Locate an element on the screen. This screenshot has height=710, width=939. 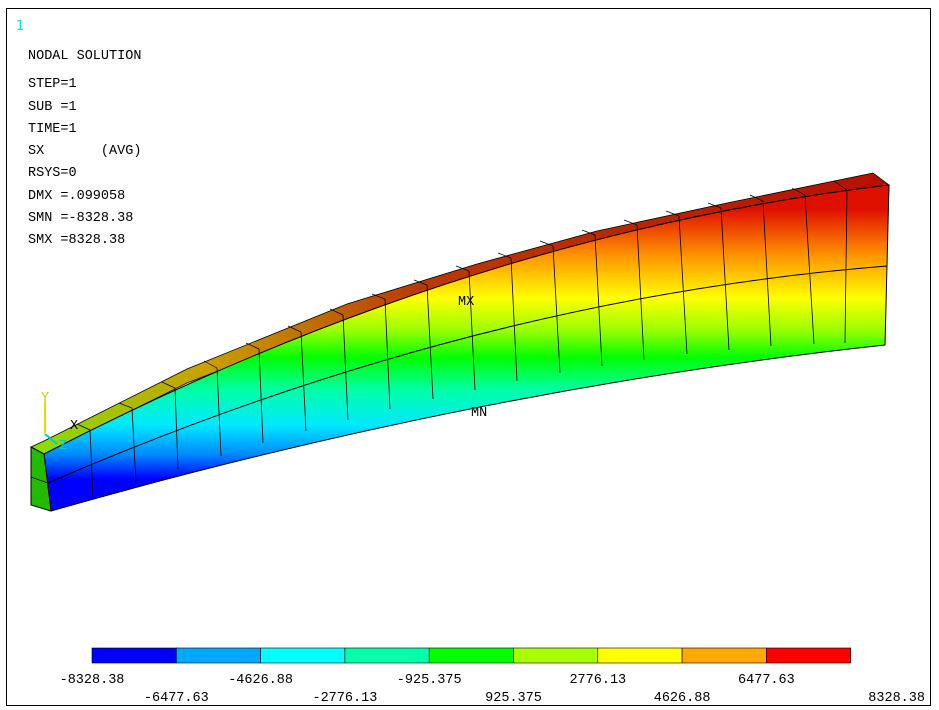
info-sub: SUB =1 is located at coordinates (52, 107).